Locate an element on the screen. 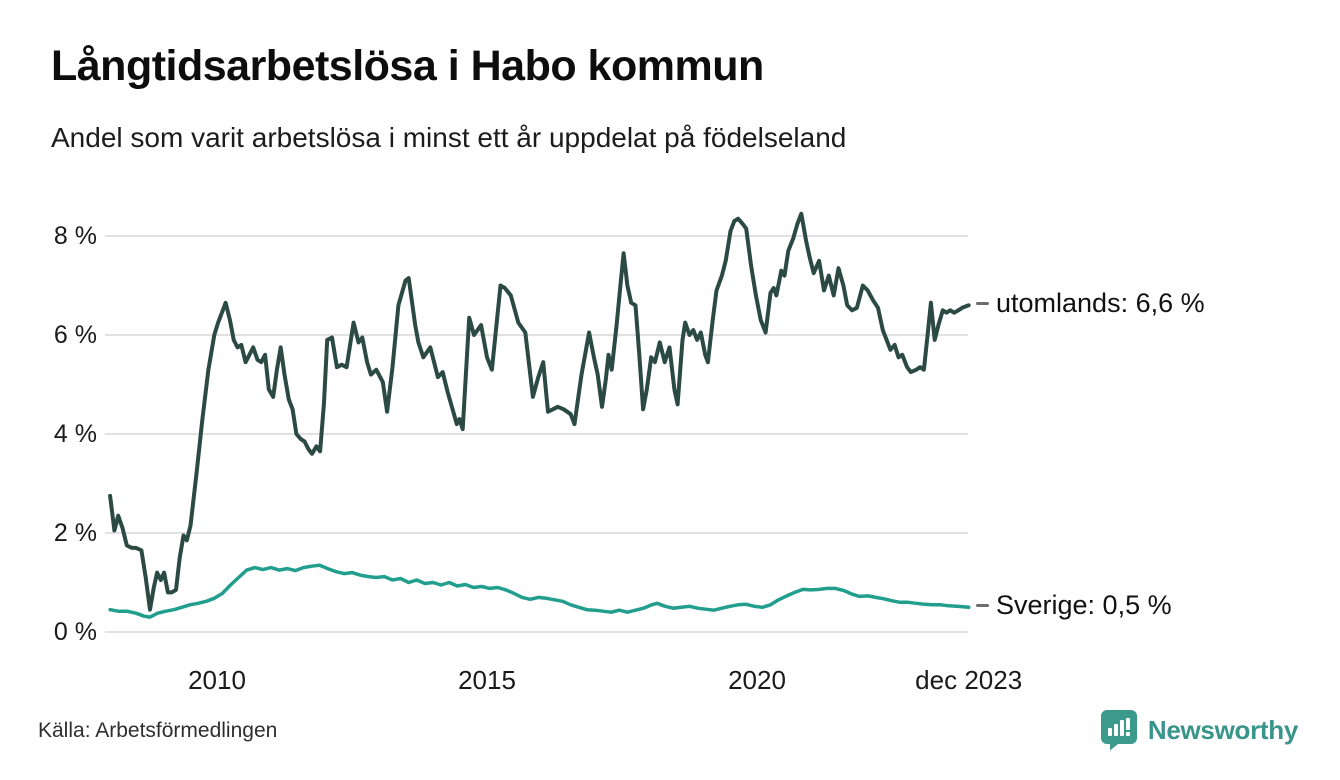  y-axis-tick-4: 4 % is located at coordinates (75, 434).